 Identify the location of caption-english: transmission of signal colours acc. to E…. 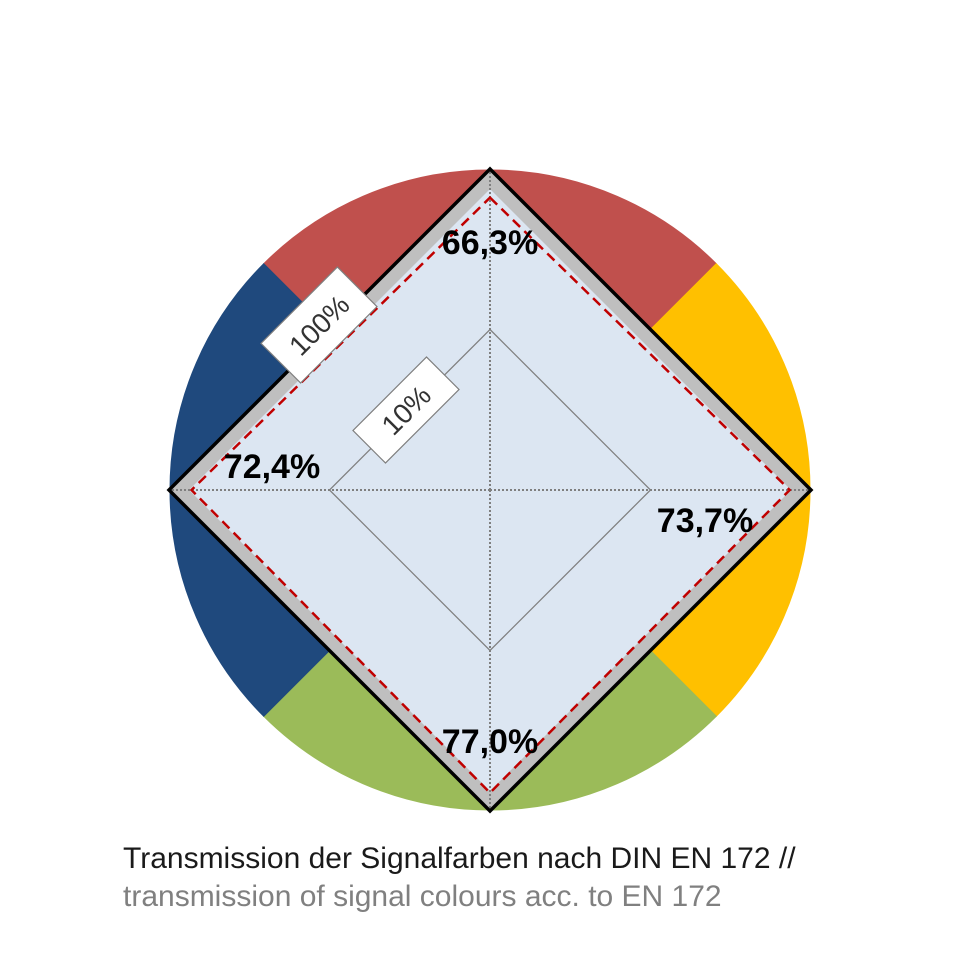
(422, 896).